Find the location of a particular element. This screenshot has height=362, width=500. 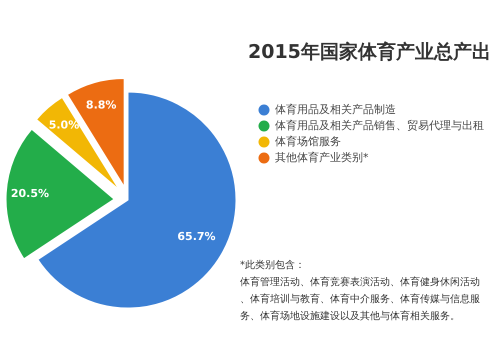

legend-label: 体育用品及相关产品销售、贸易代理与出租 is located at coordinates (379, 125).